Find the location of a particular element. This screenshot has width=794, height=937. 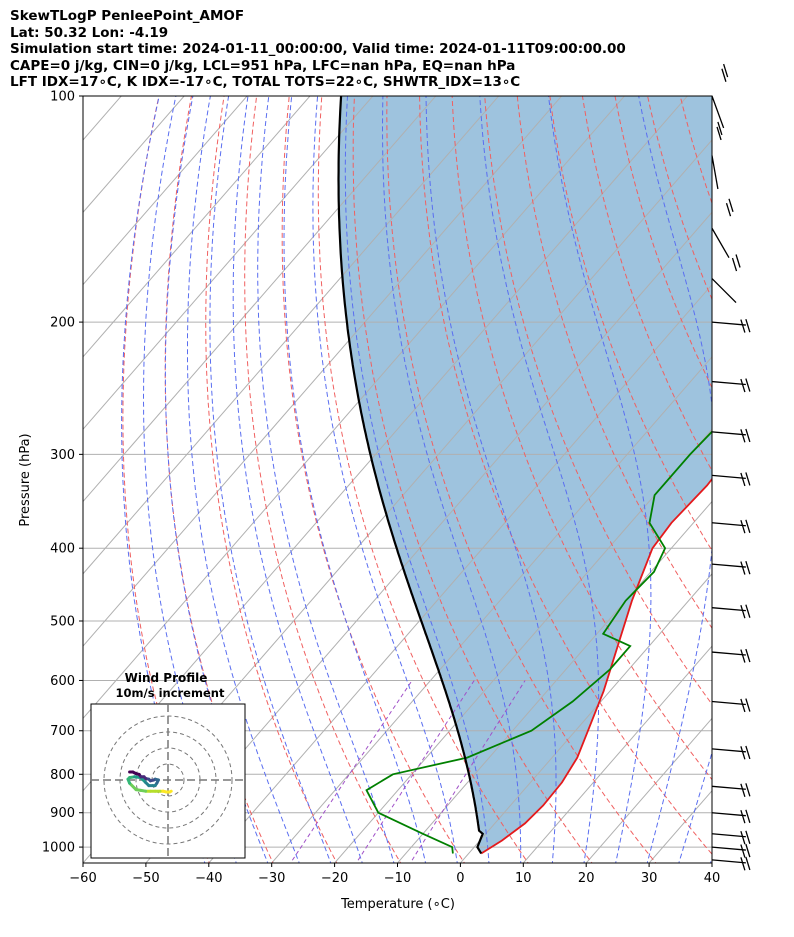

x-tick-label: −30 is located at coordinates (271, 878).